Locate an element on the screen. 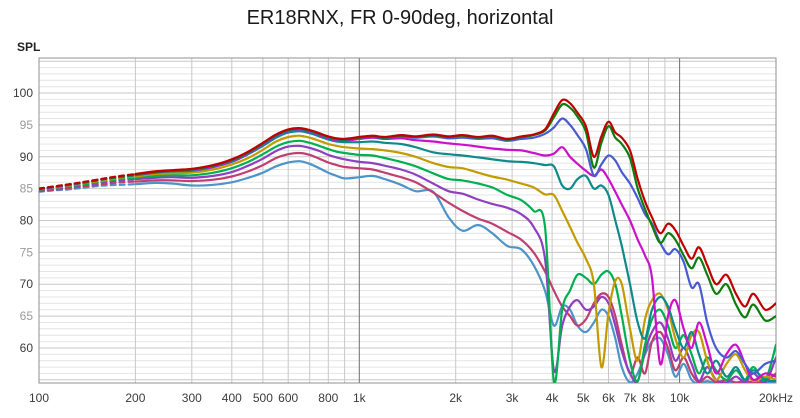 Image resolution: width=800 pixels, height=418 pixels. chart-title: ER18RNX, FR 0-90deg, horizontal is located at coordinates (400, 18).